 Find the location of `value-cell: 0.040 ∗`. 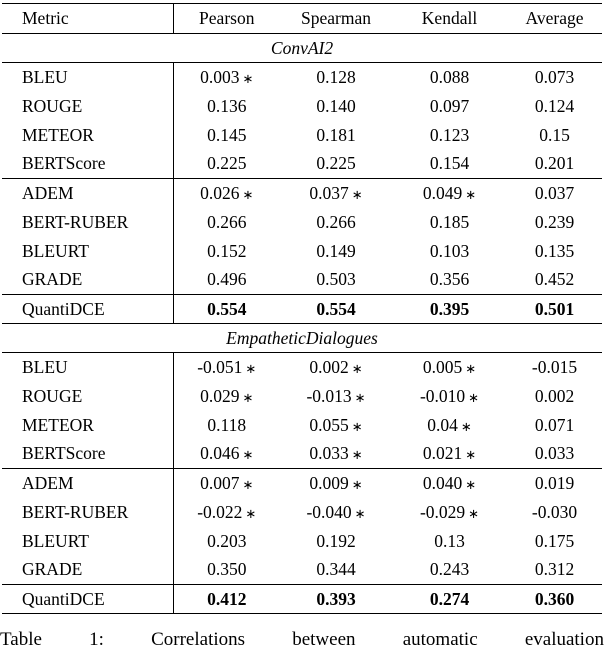

value-cell: 0.040 ∗ is located at coordinates (449, 483).